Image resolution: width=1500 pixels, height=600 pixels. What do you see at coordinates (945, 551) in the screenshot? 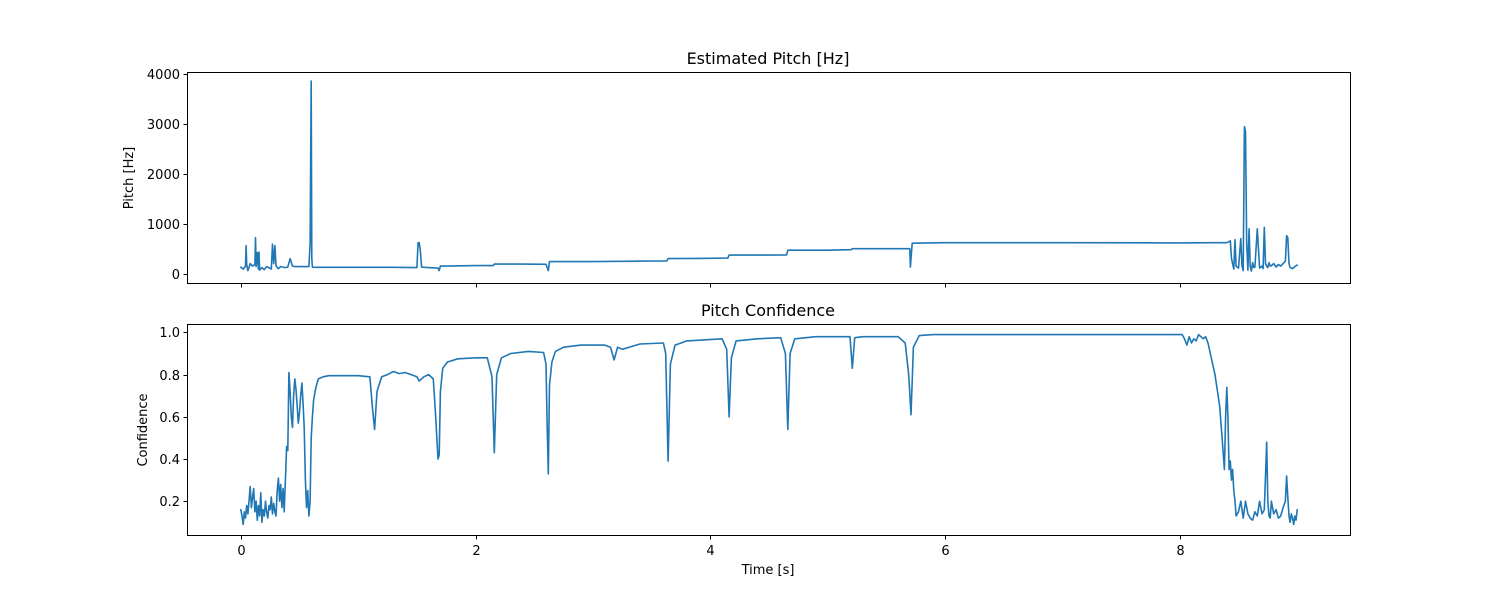
I see `confidence-x-tick-label: 6` at bounding box center [945, 551].